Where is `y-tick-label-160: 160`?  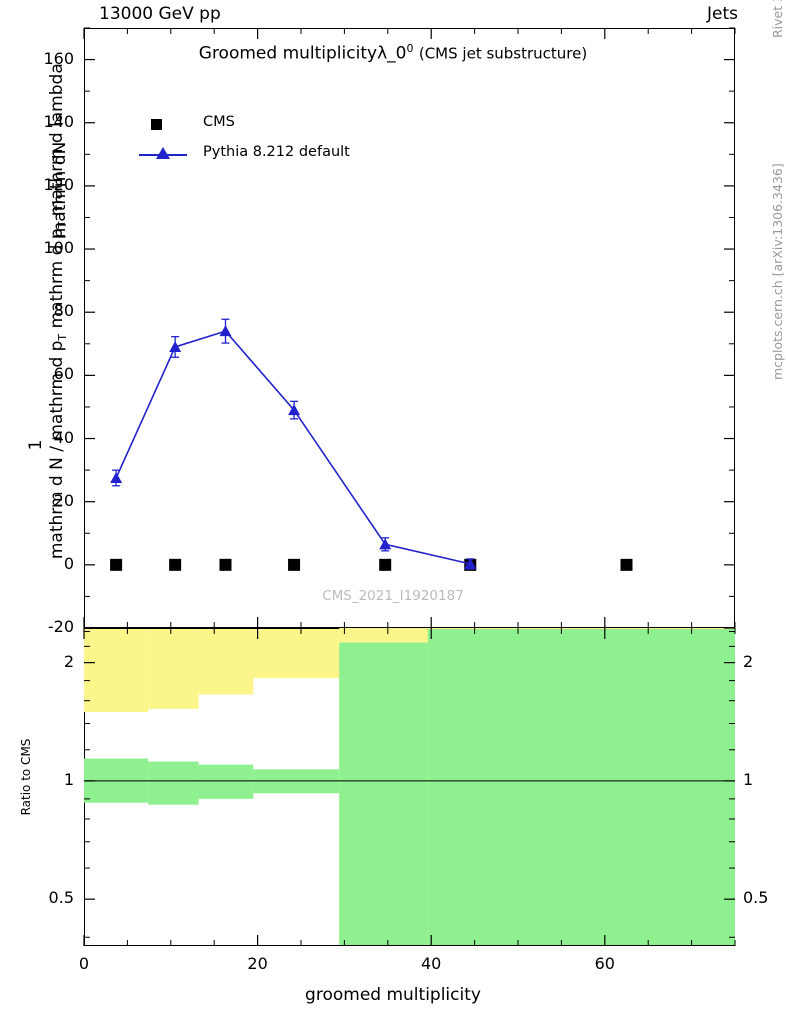 y-tick-label-160: 160 is located at coordinates (58, 58).